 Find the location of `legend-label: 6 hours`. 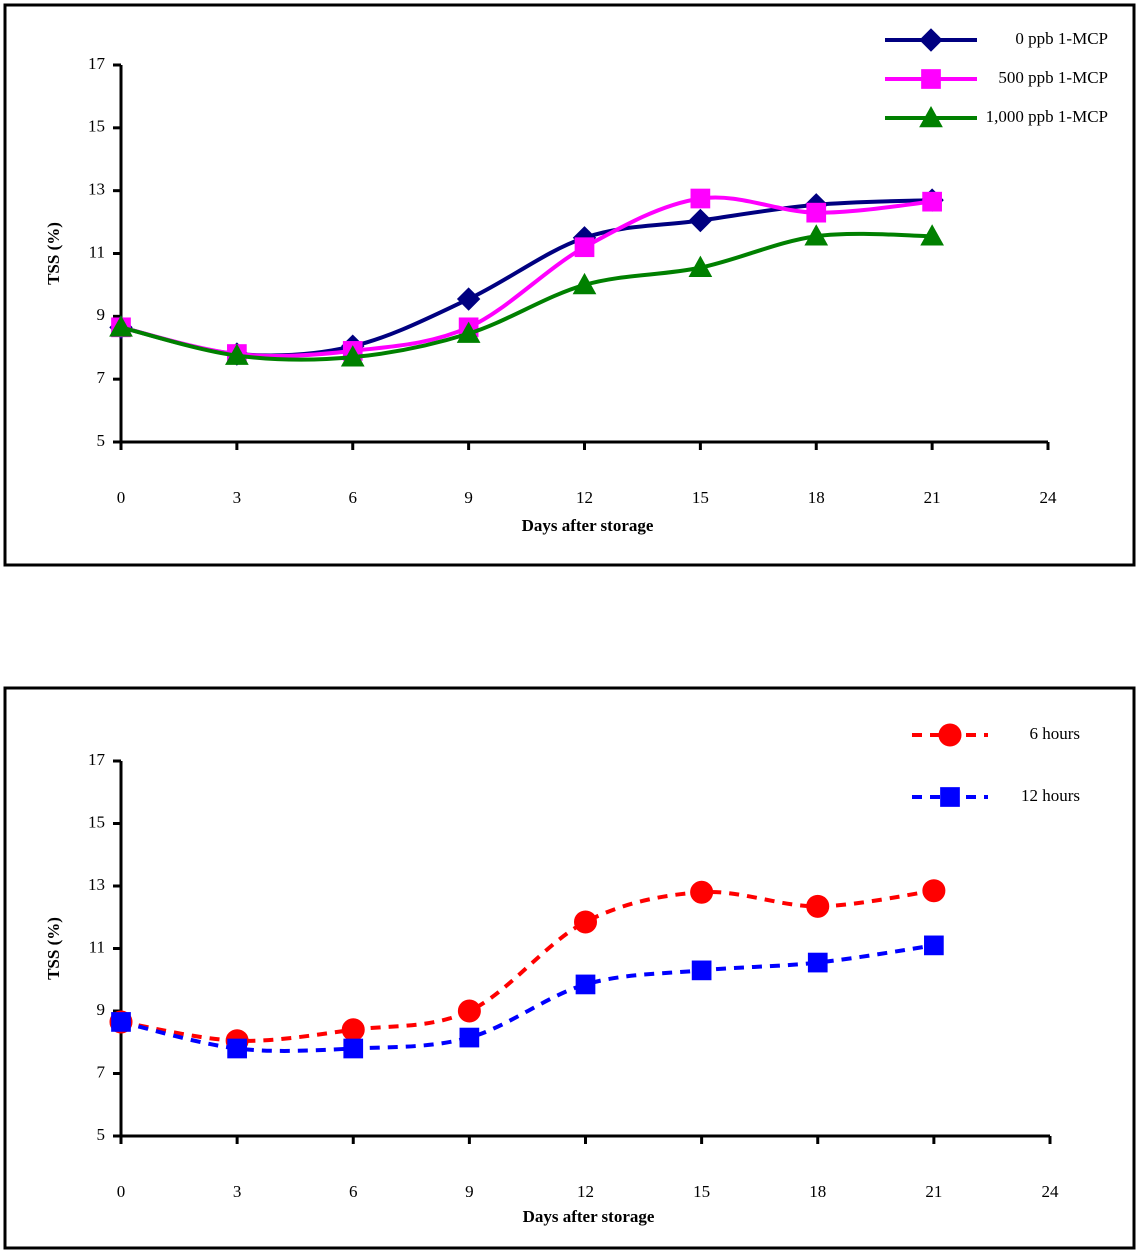

legend-label: 6 hours is located at coordinates (1054, 733).